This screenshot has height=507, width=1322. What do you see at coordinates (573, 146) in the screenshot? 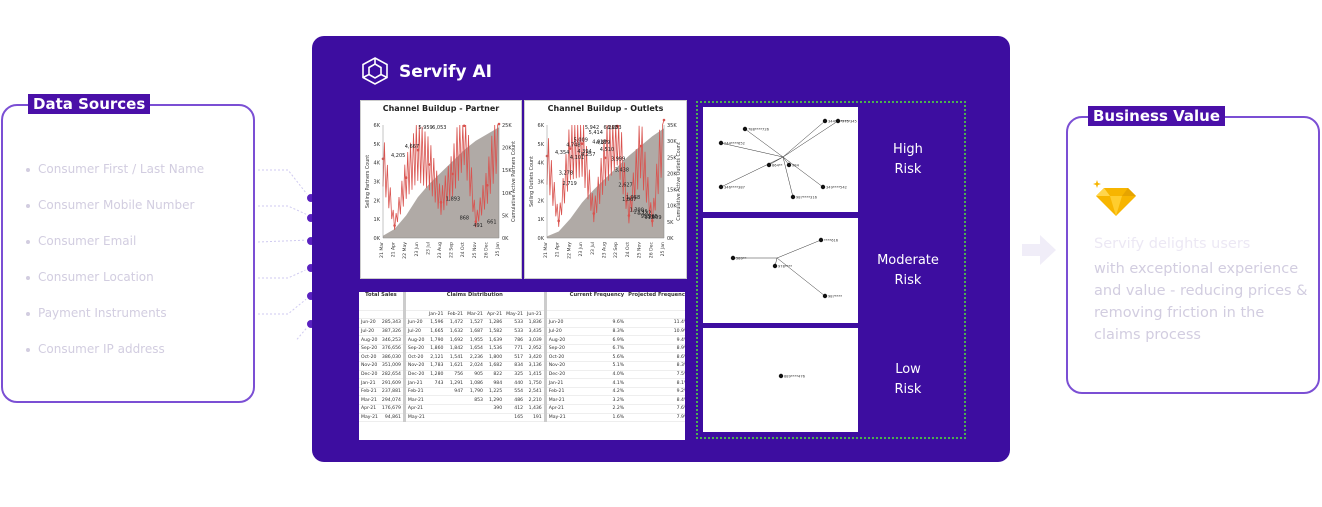
I see `data-label: 4,748` at bounding box center [573, 146].